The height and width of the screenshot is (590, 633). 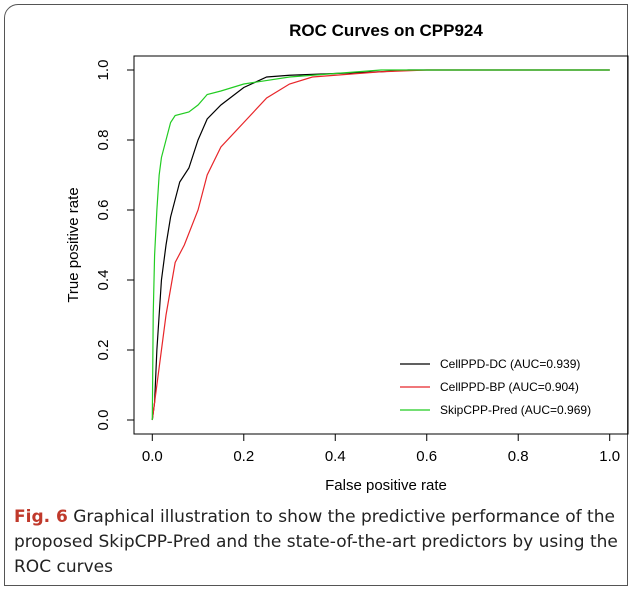 What do you see at coordinates (103, 140) in the screenshot?
I see `y-tick-label: 0.8` at bounding box center [103, 140].